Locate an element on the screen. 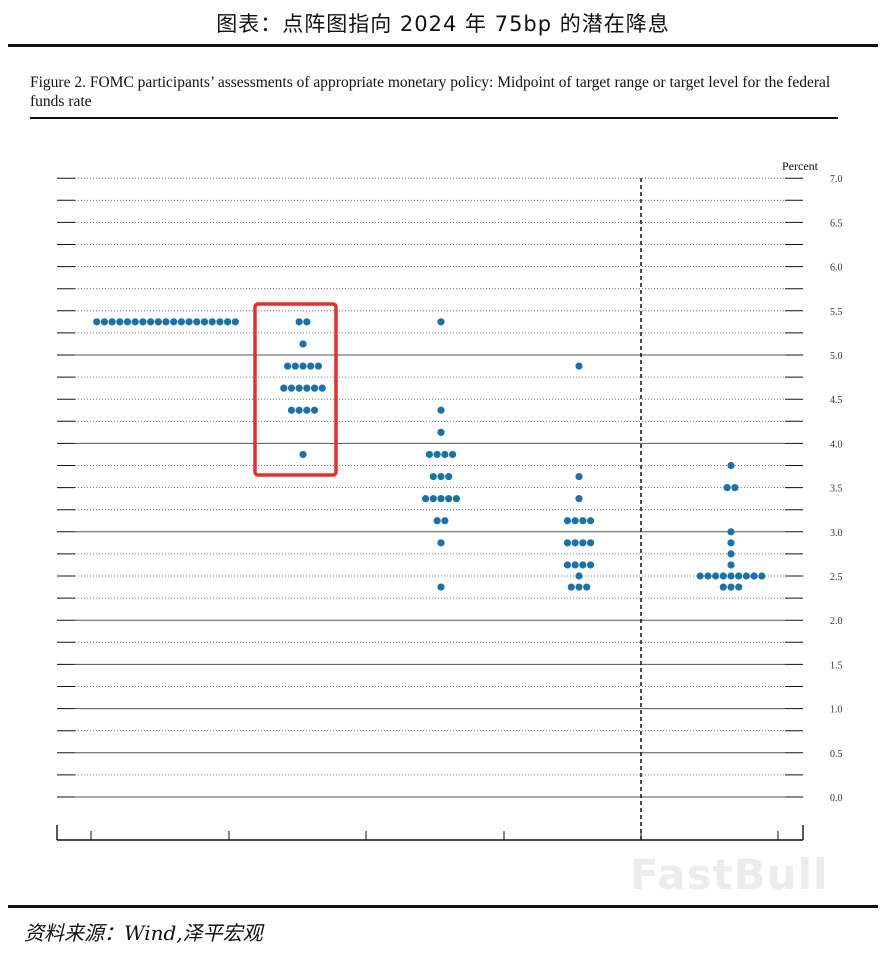  source-note: 资料来源：Wind,泽平宏观 is located at coordinates (143, 933).